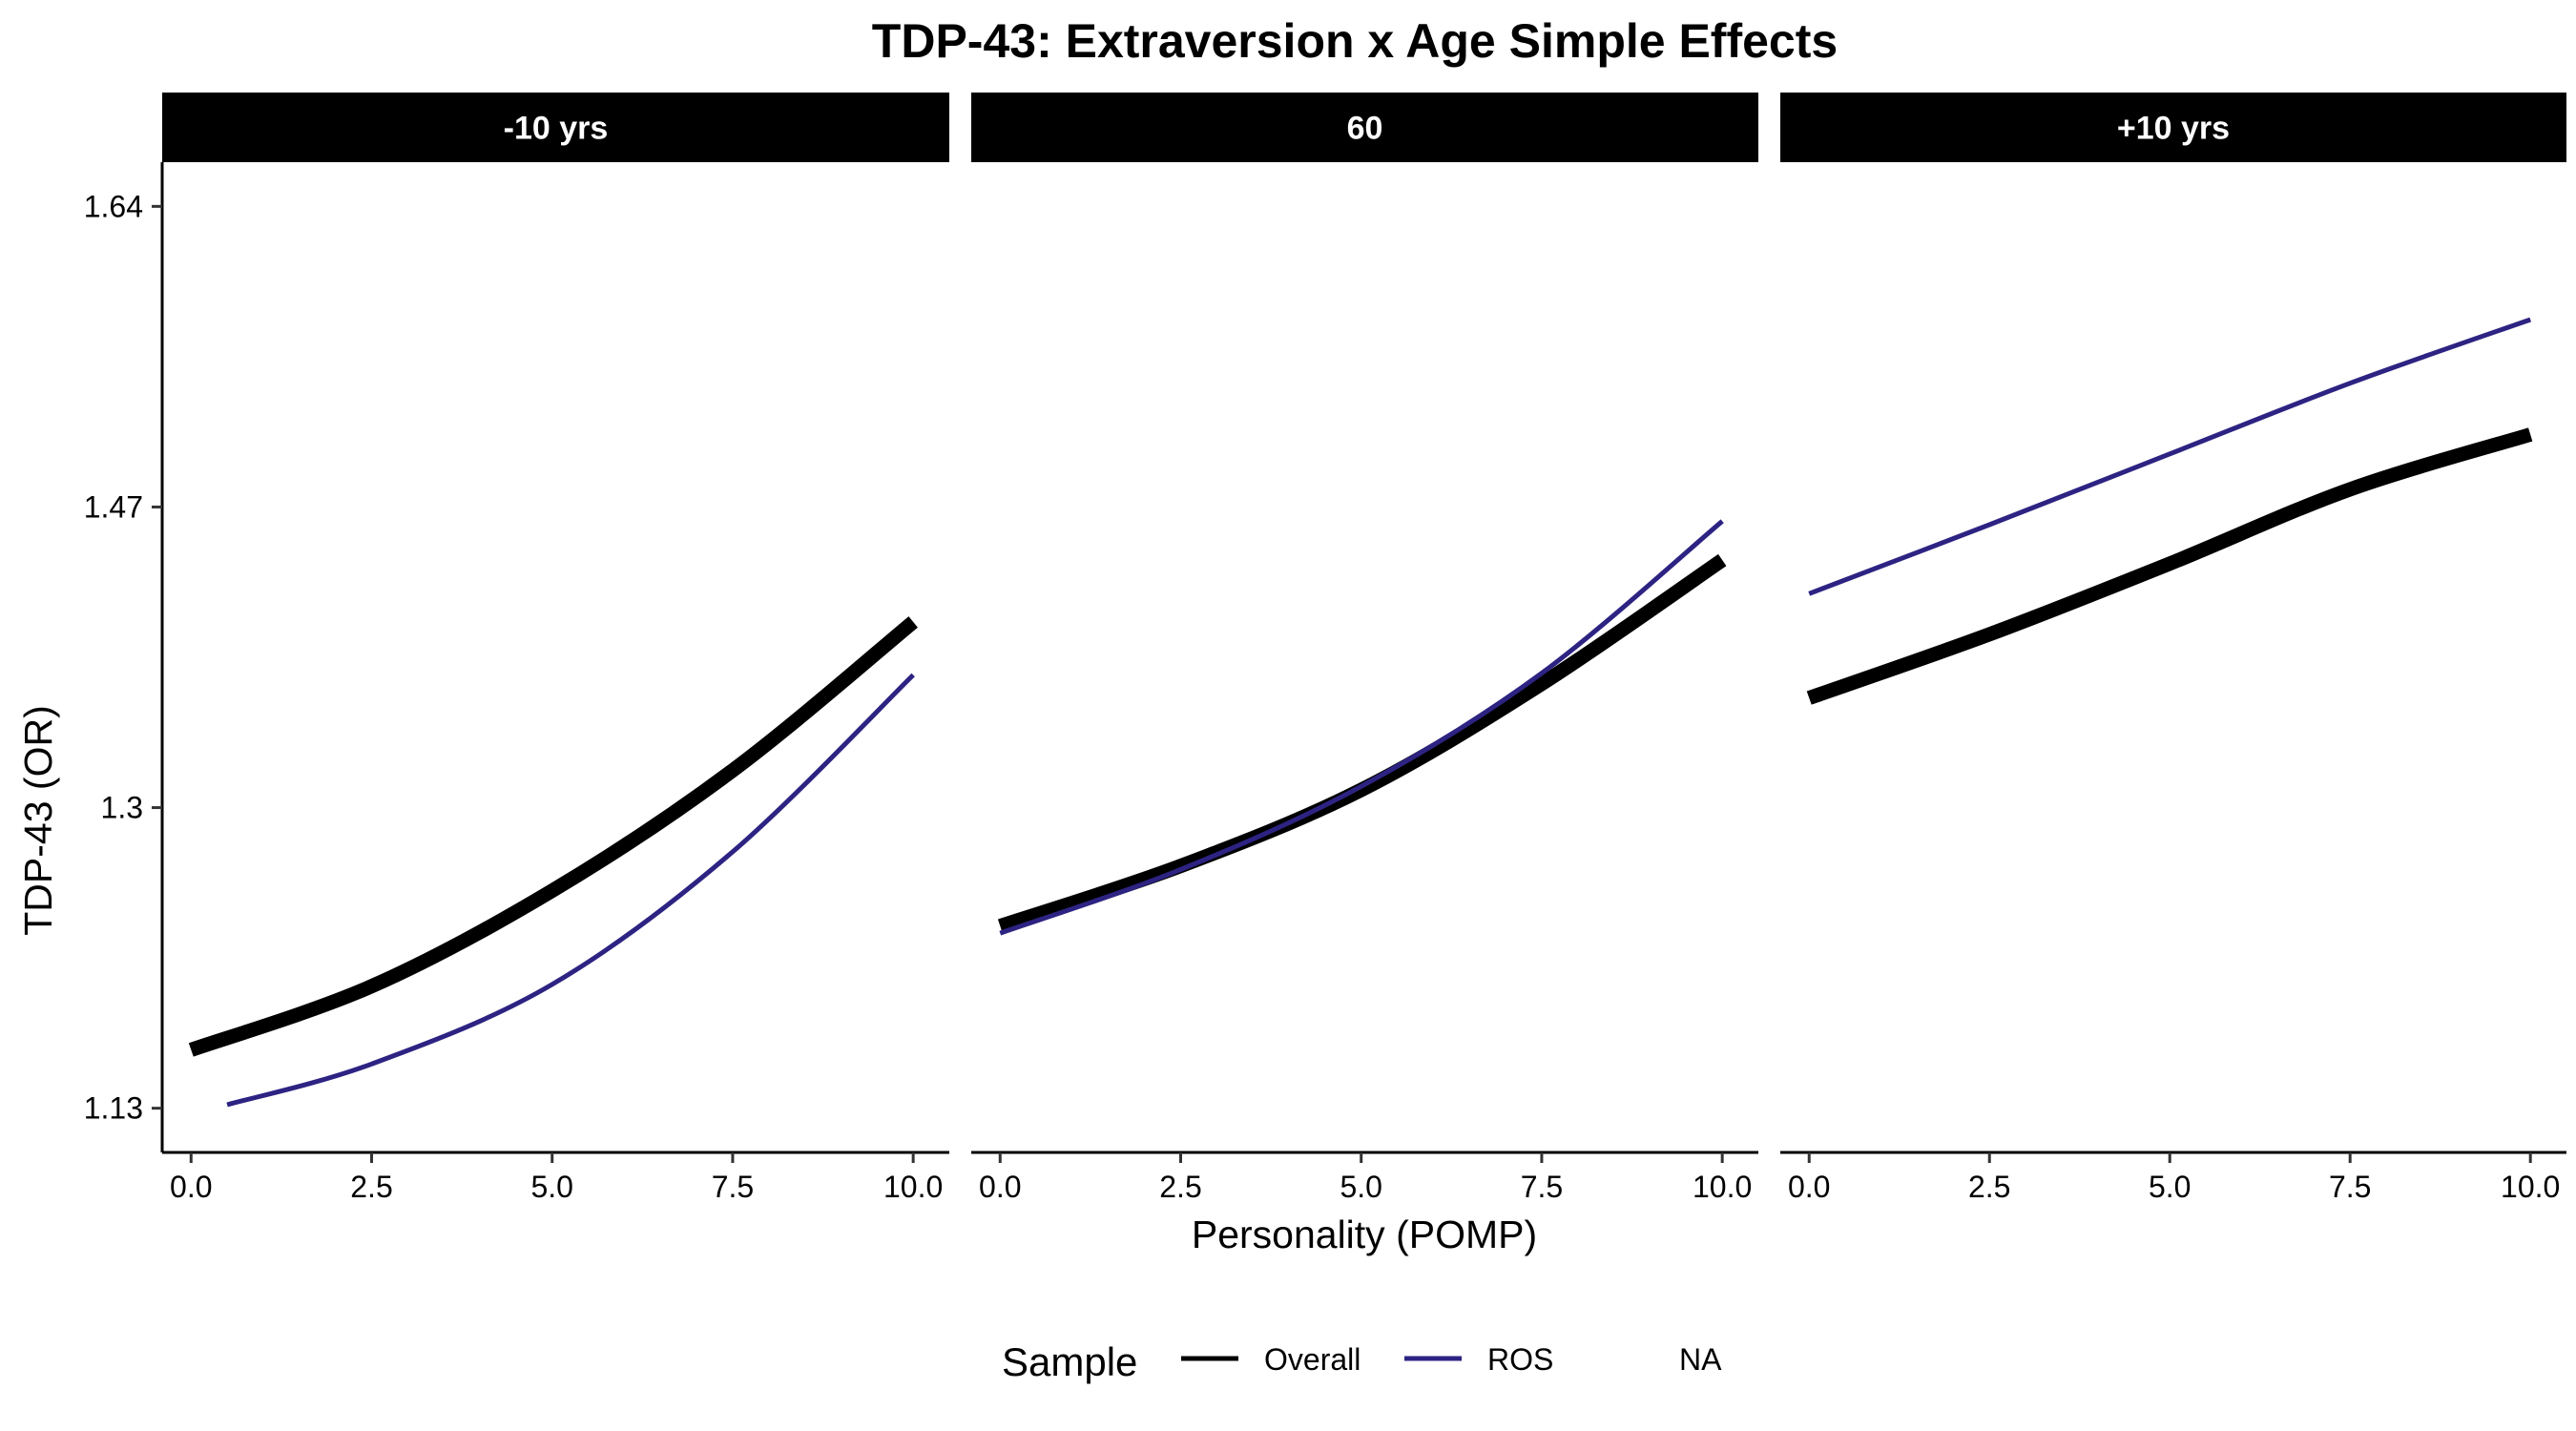 The width and height of the screenshot is (2576, 1431). Describe the element at coordinates (122, 808) in the screenshot. I see `y-tick-label: 1.3` at that location.